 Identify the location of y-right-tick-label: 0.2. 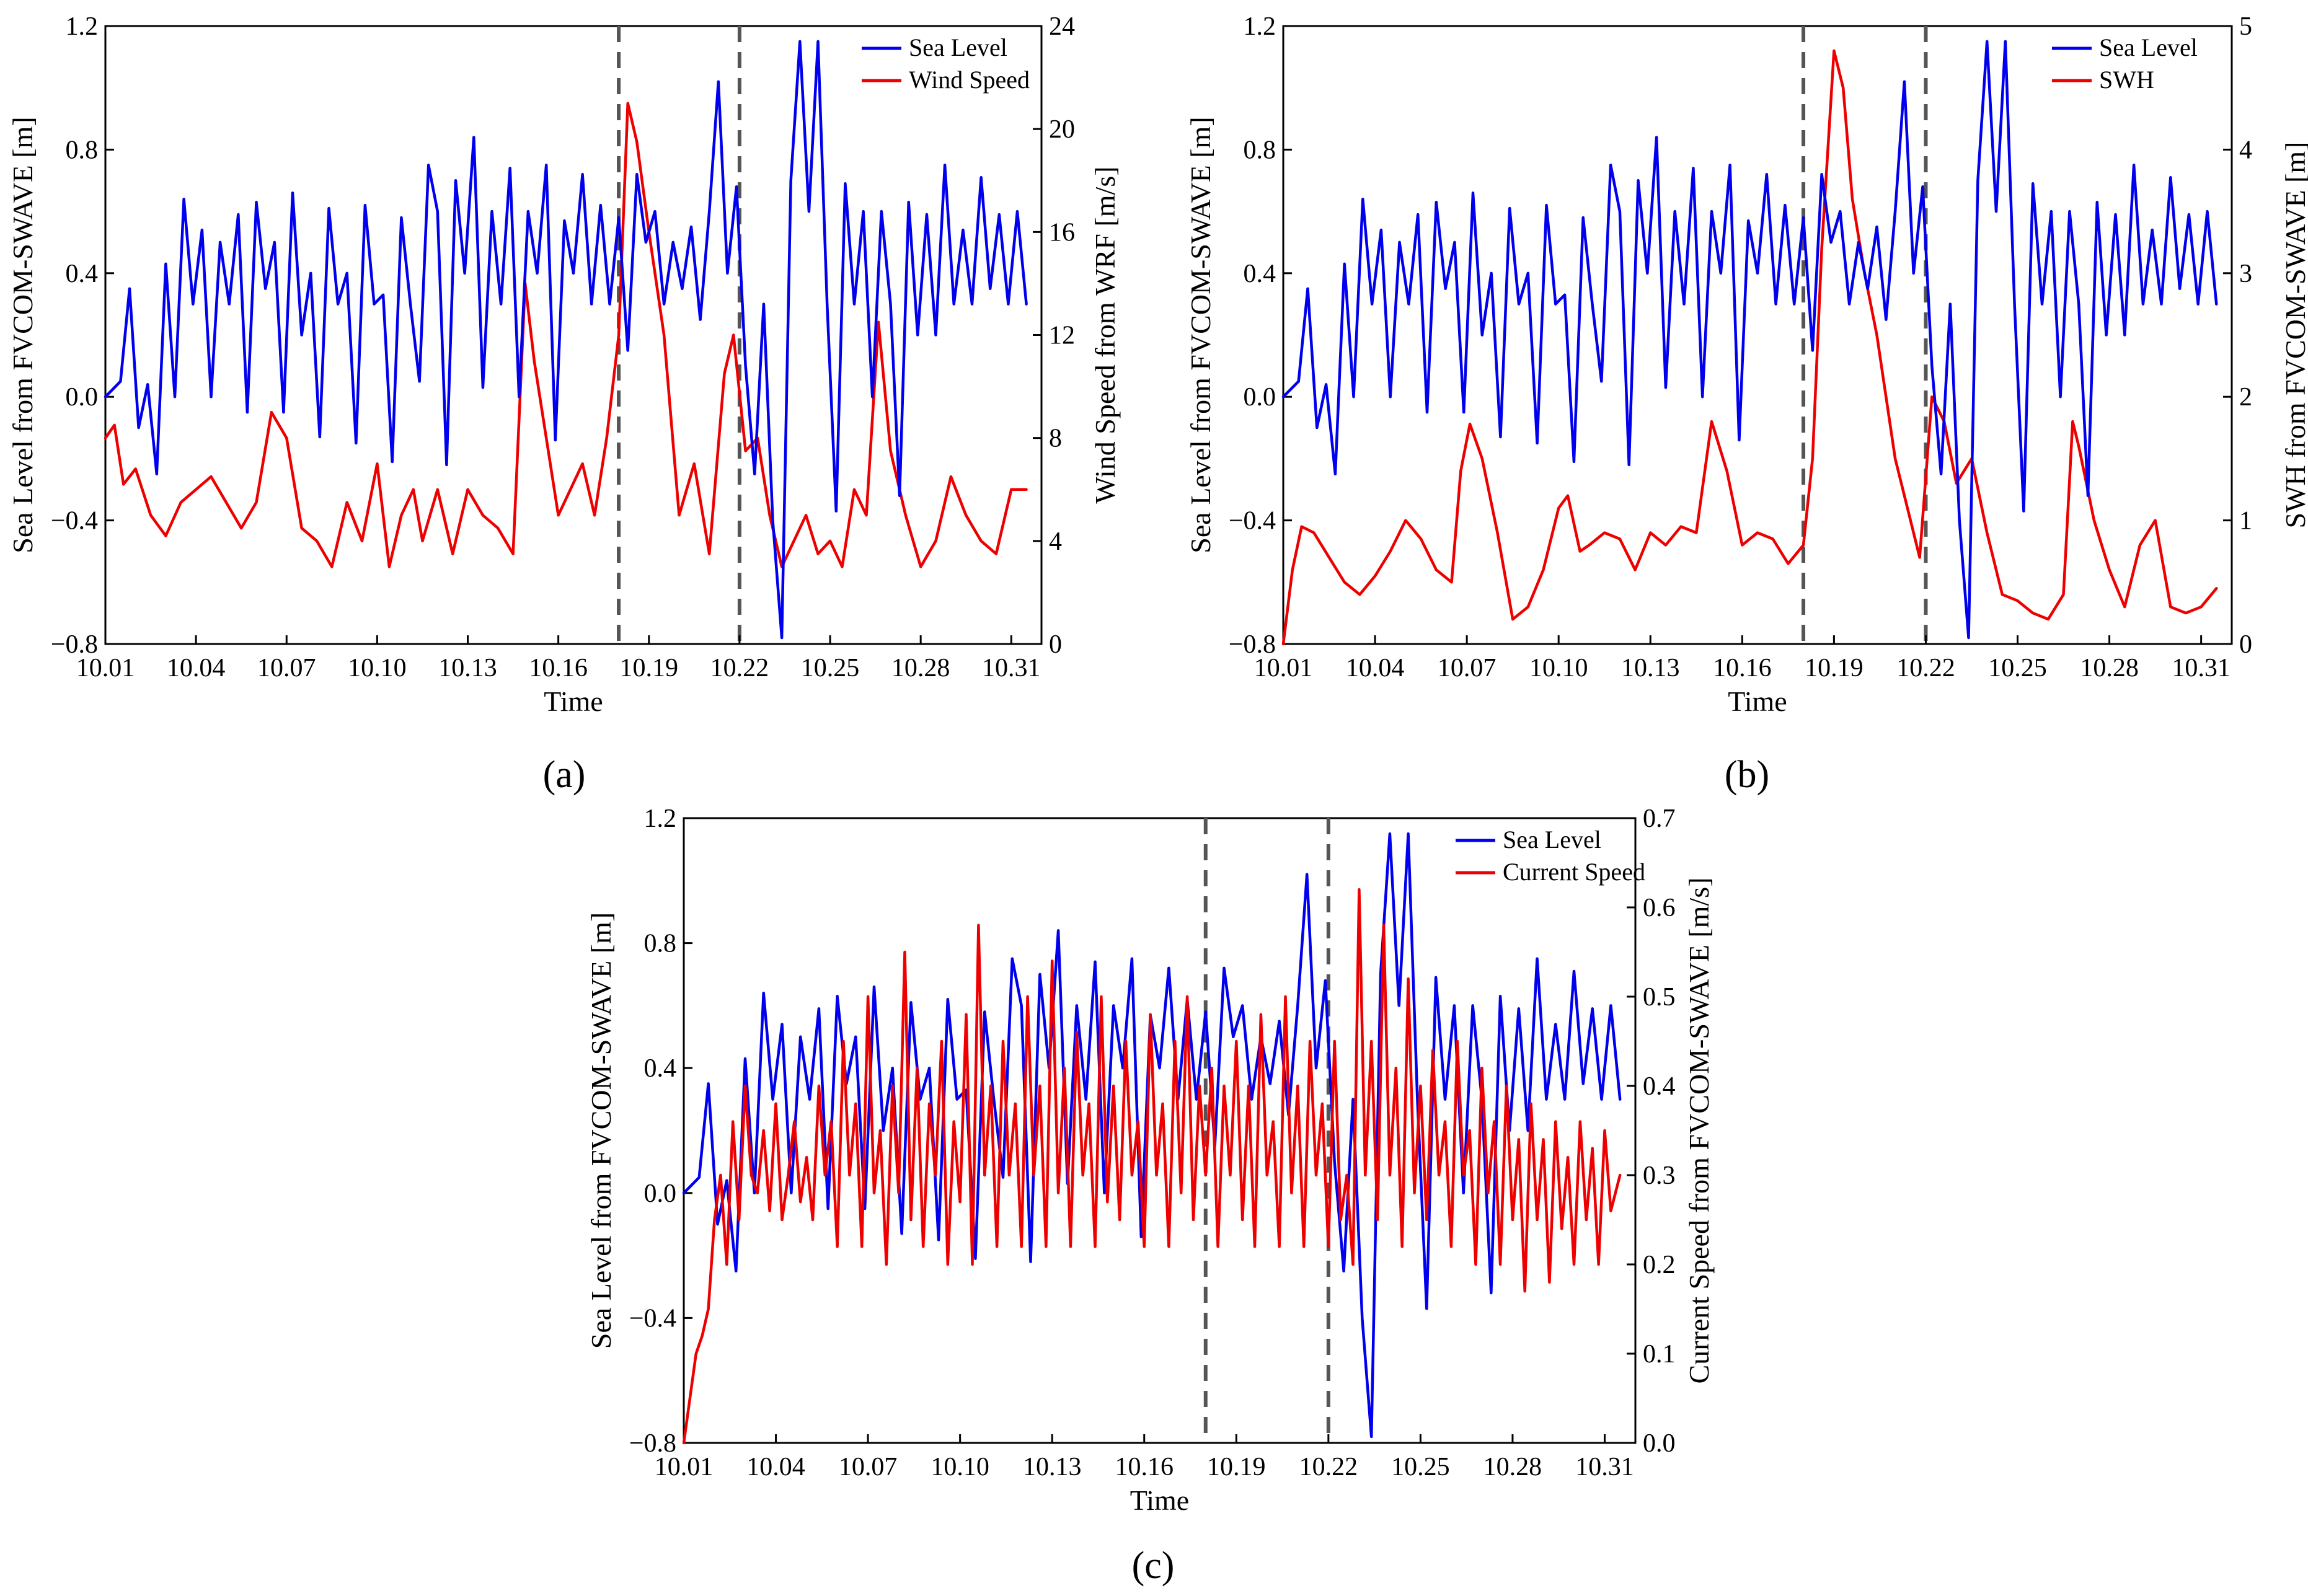
(1659, 1265).